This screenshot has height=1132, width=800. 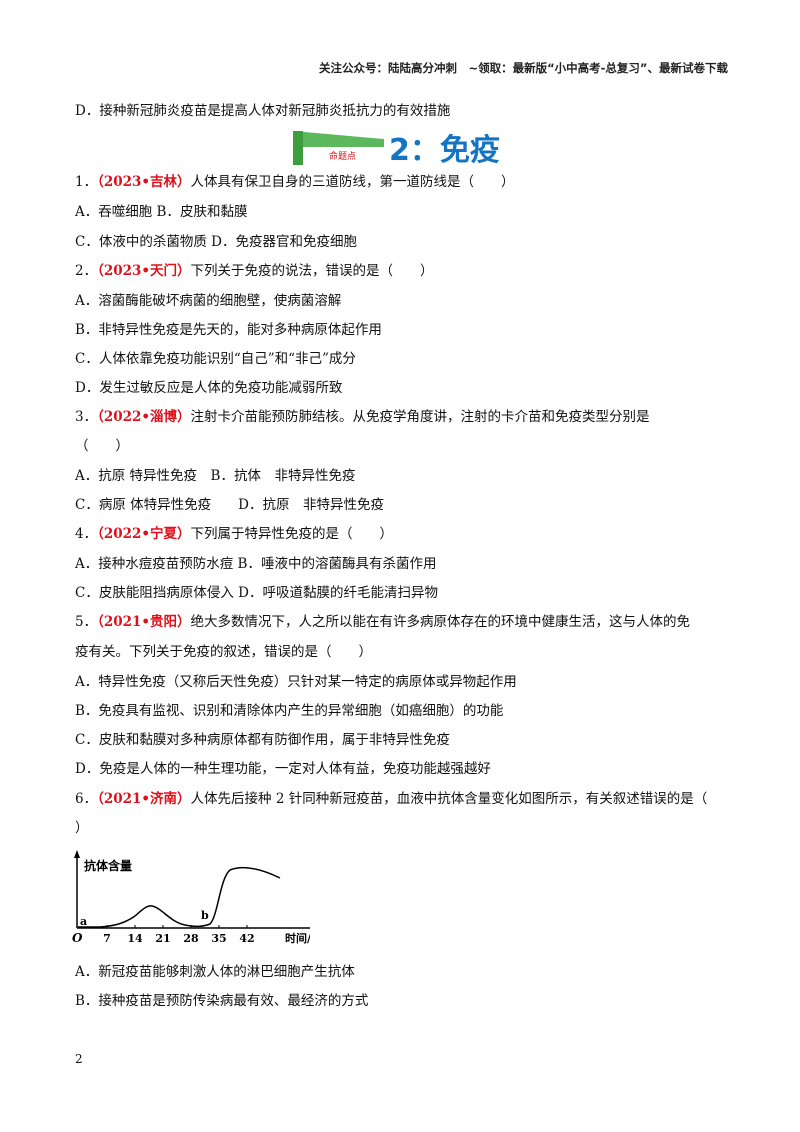 What do you see at coordinates (283, 769) in the screenshot?
I see `answer-option: D．免疫是人体的一种生理功能，一定对人体有益，免疫功能越强越好` at bounding box center [283, 769].